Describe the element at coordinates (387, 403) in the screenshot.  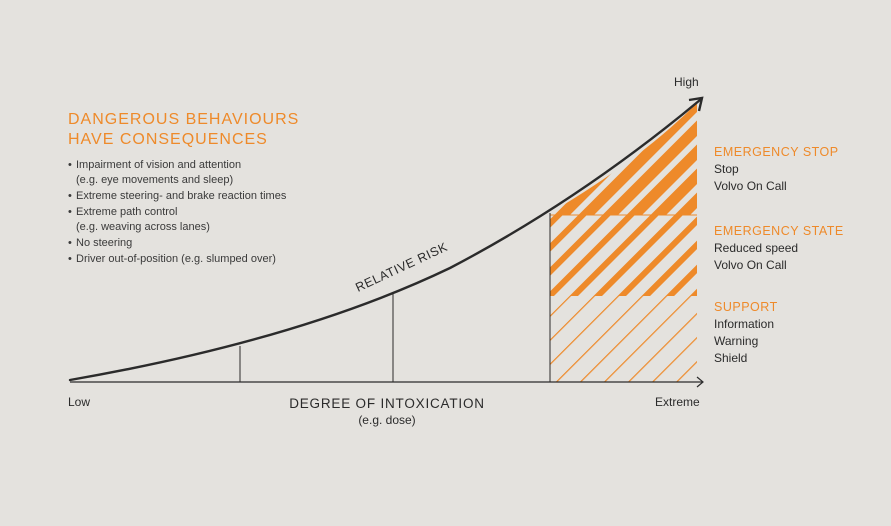
I see `x-axis-title: DEGREE OF INTOXICATION` at that location.